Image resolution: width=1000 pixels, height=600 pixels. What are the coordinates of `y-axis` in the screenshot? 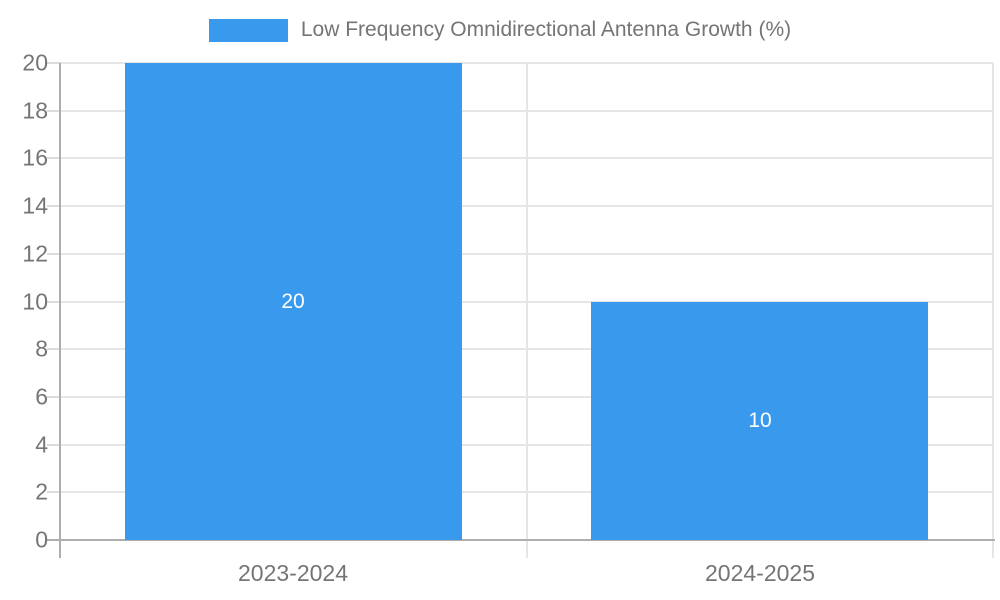 It's located at (60, 310).